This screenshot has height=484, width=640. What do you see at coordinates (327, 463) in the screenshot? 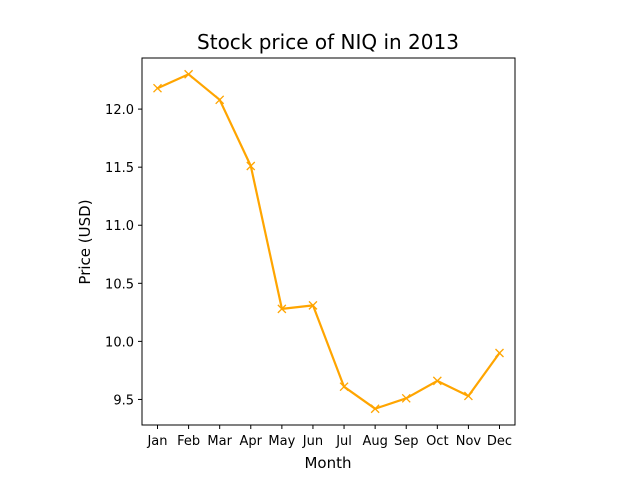
I see `x-axis-label: Month` at bounding box center [327, 463].